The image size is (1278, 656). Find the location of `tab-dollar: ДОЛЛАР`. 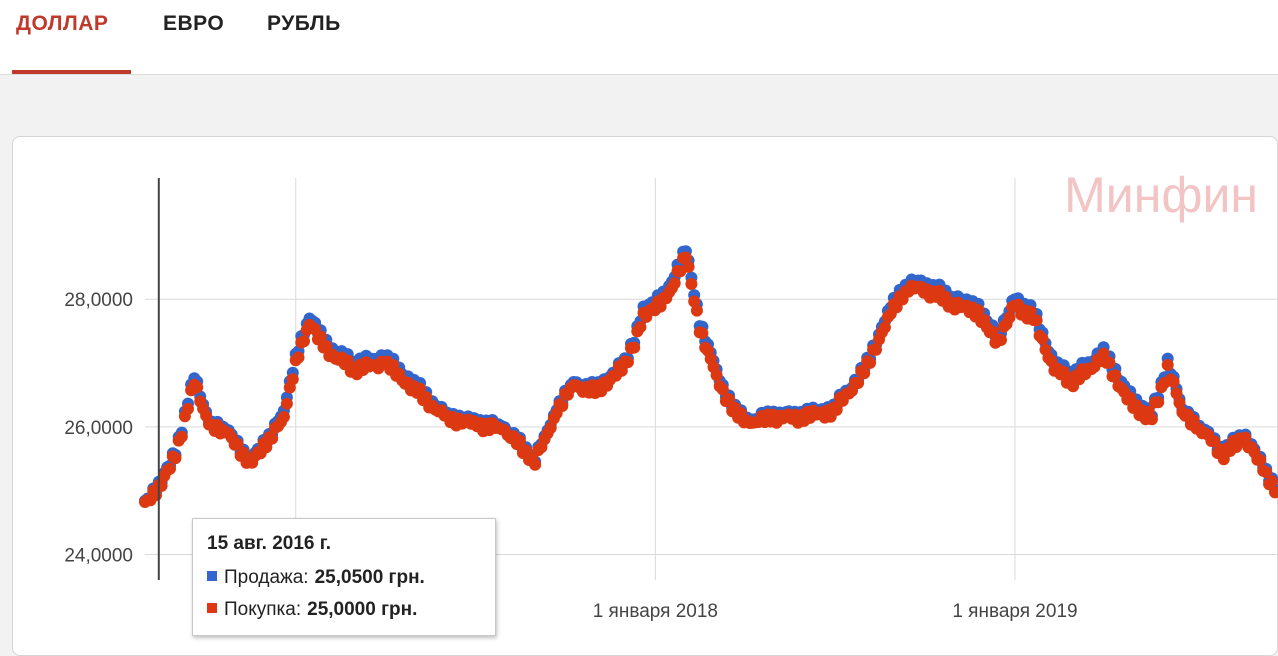

tab-dollar: ДОЛЛАР is located at coordinates (62, 23).